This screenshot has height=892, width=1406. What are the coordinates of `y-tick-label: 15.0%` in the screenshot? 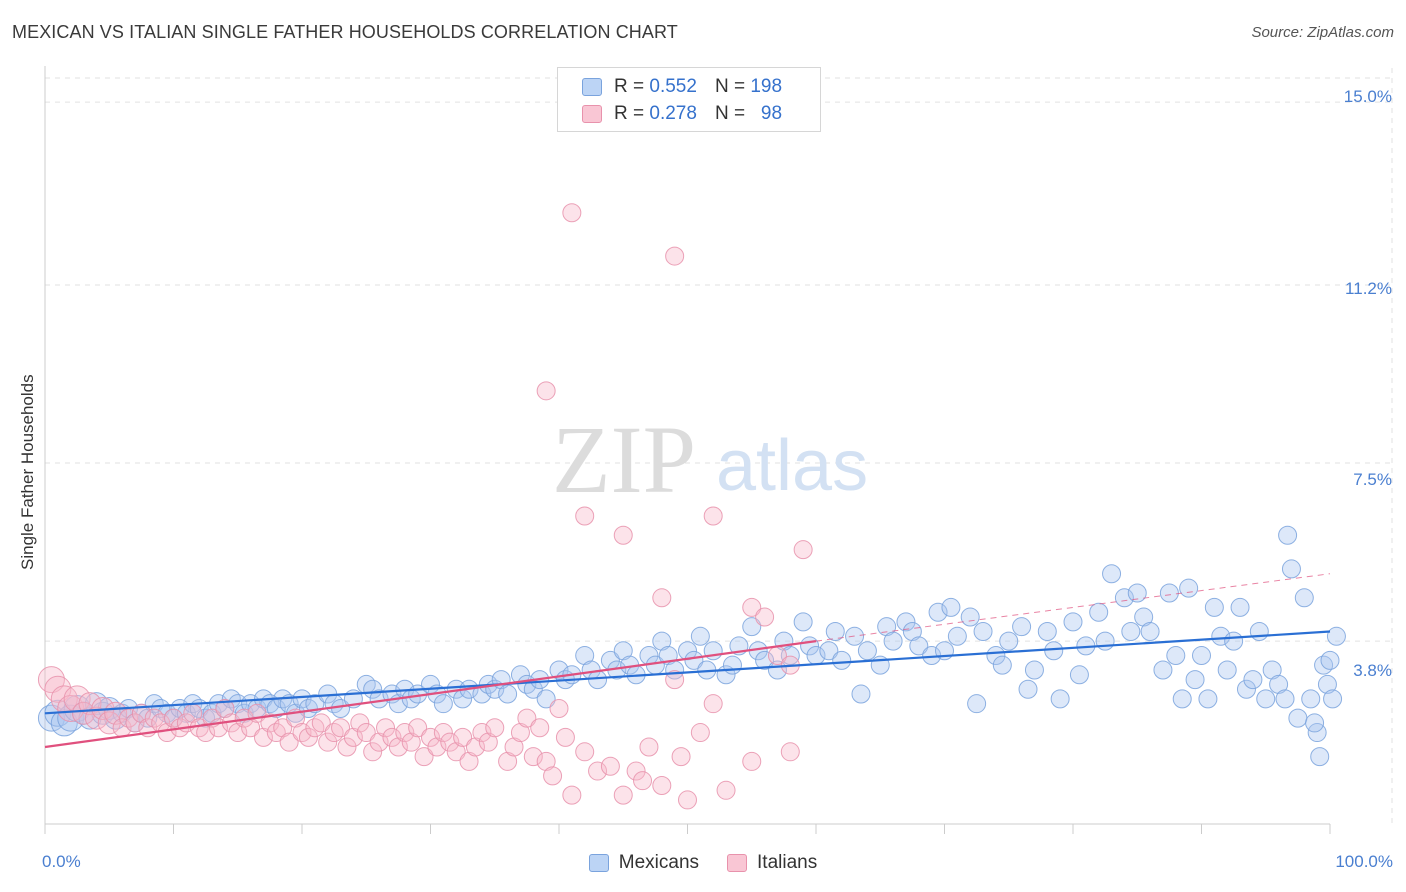 It's located at (1367, 96).